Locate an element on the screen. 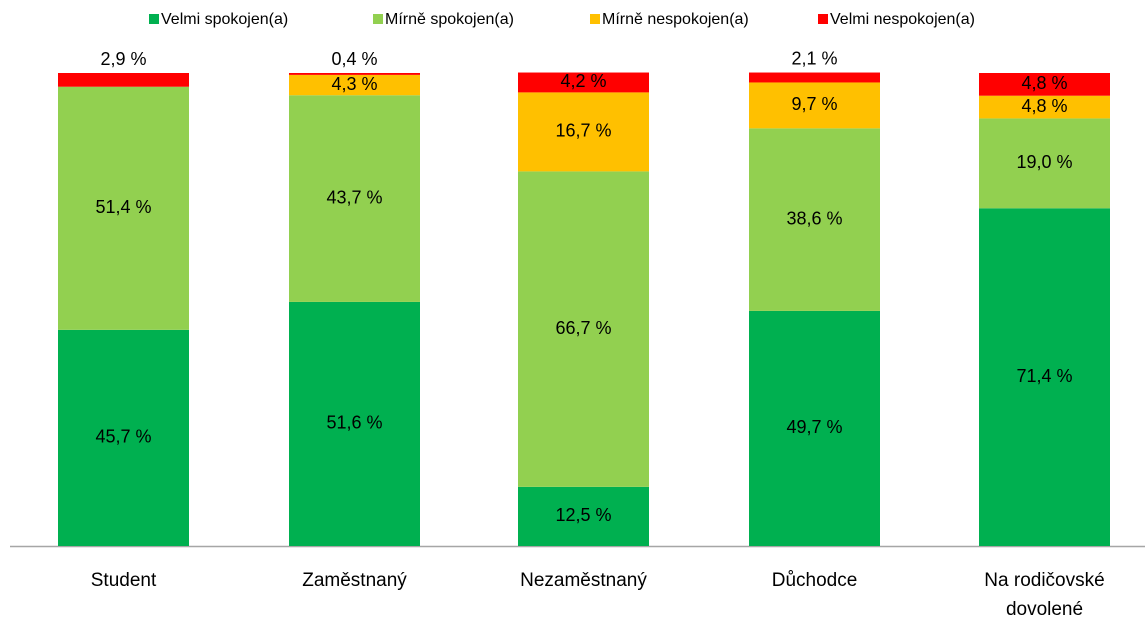  value-label: 16,7 % is located at coordinates (583, 131).